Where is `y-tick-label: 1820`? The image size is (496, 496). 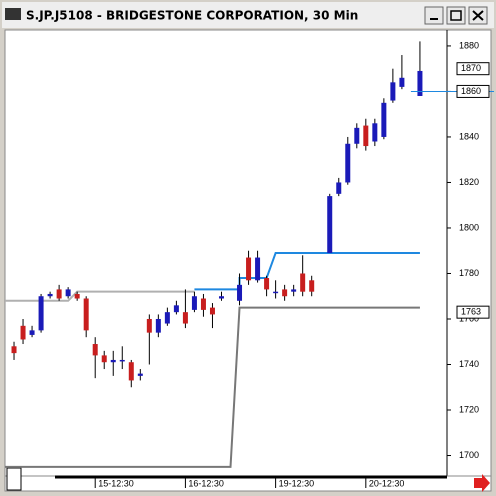
y-tick-label: 1820 is located at coordinates (469, 182).